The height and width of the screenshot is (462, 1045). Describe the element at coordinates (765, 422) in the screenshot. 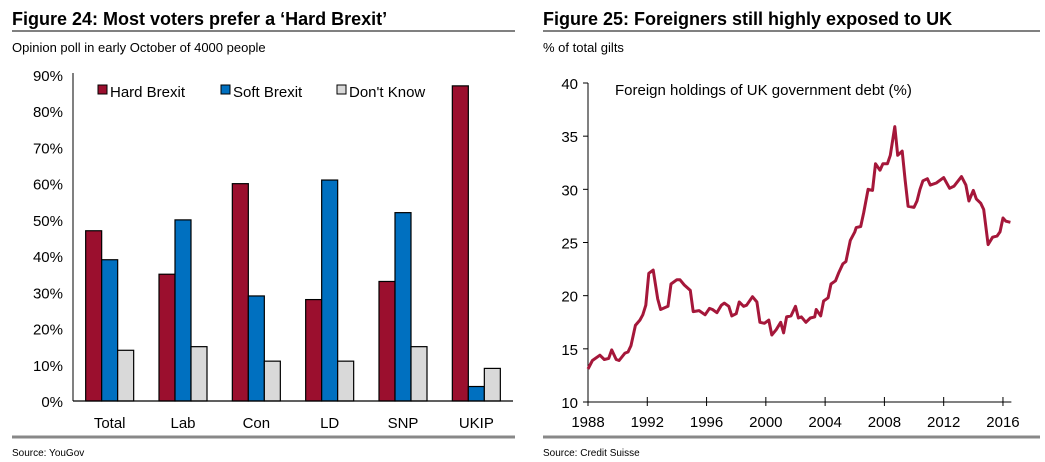

I see `x-tick-label: 2000` at that location.